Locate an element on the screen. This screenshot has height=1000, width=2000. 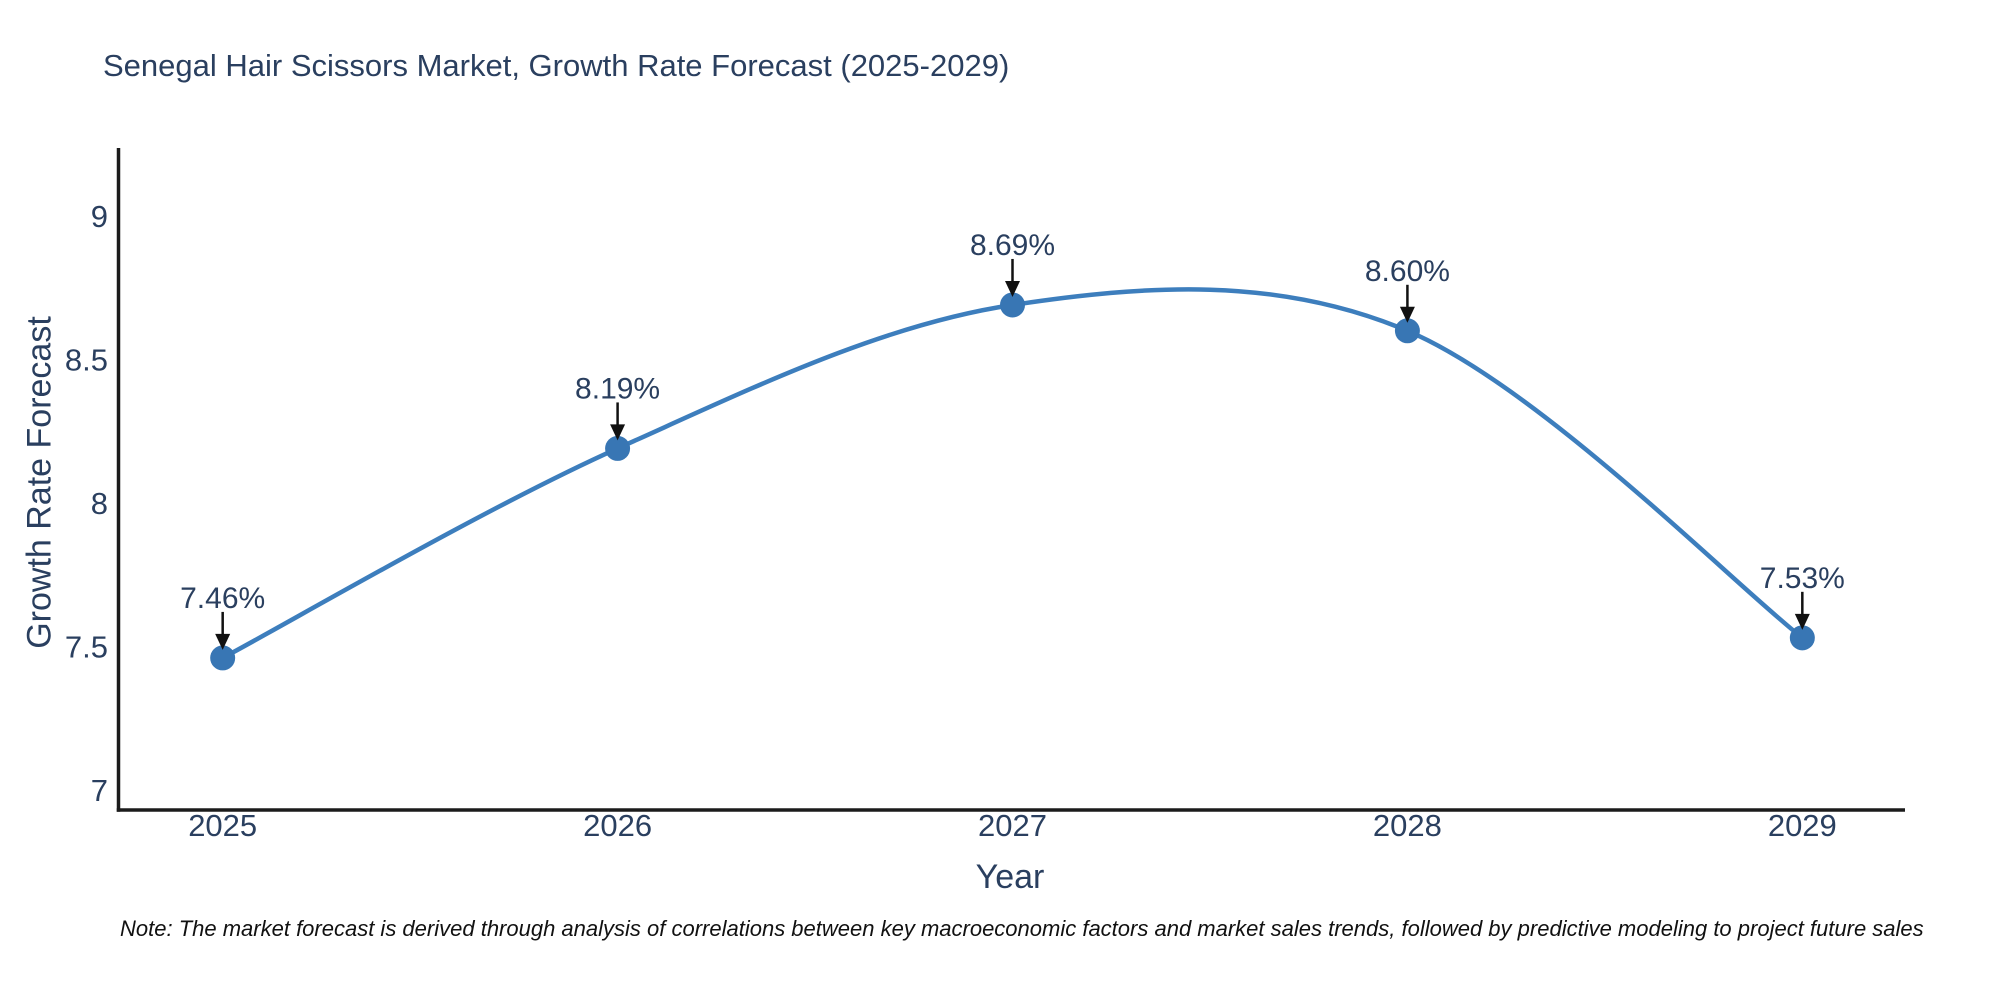
x-tick-label: 2027 is located at coordinates (1012, 825).